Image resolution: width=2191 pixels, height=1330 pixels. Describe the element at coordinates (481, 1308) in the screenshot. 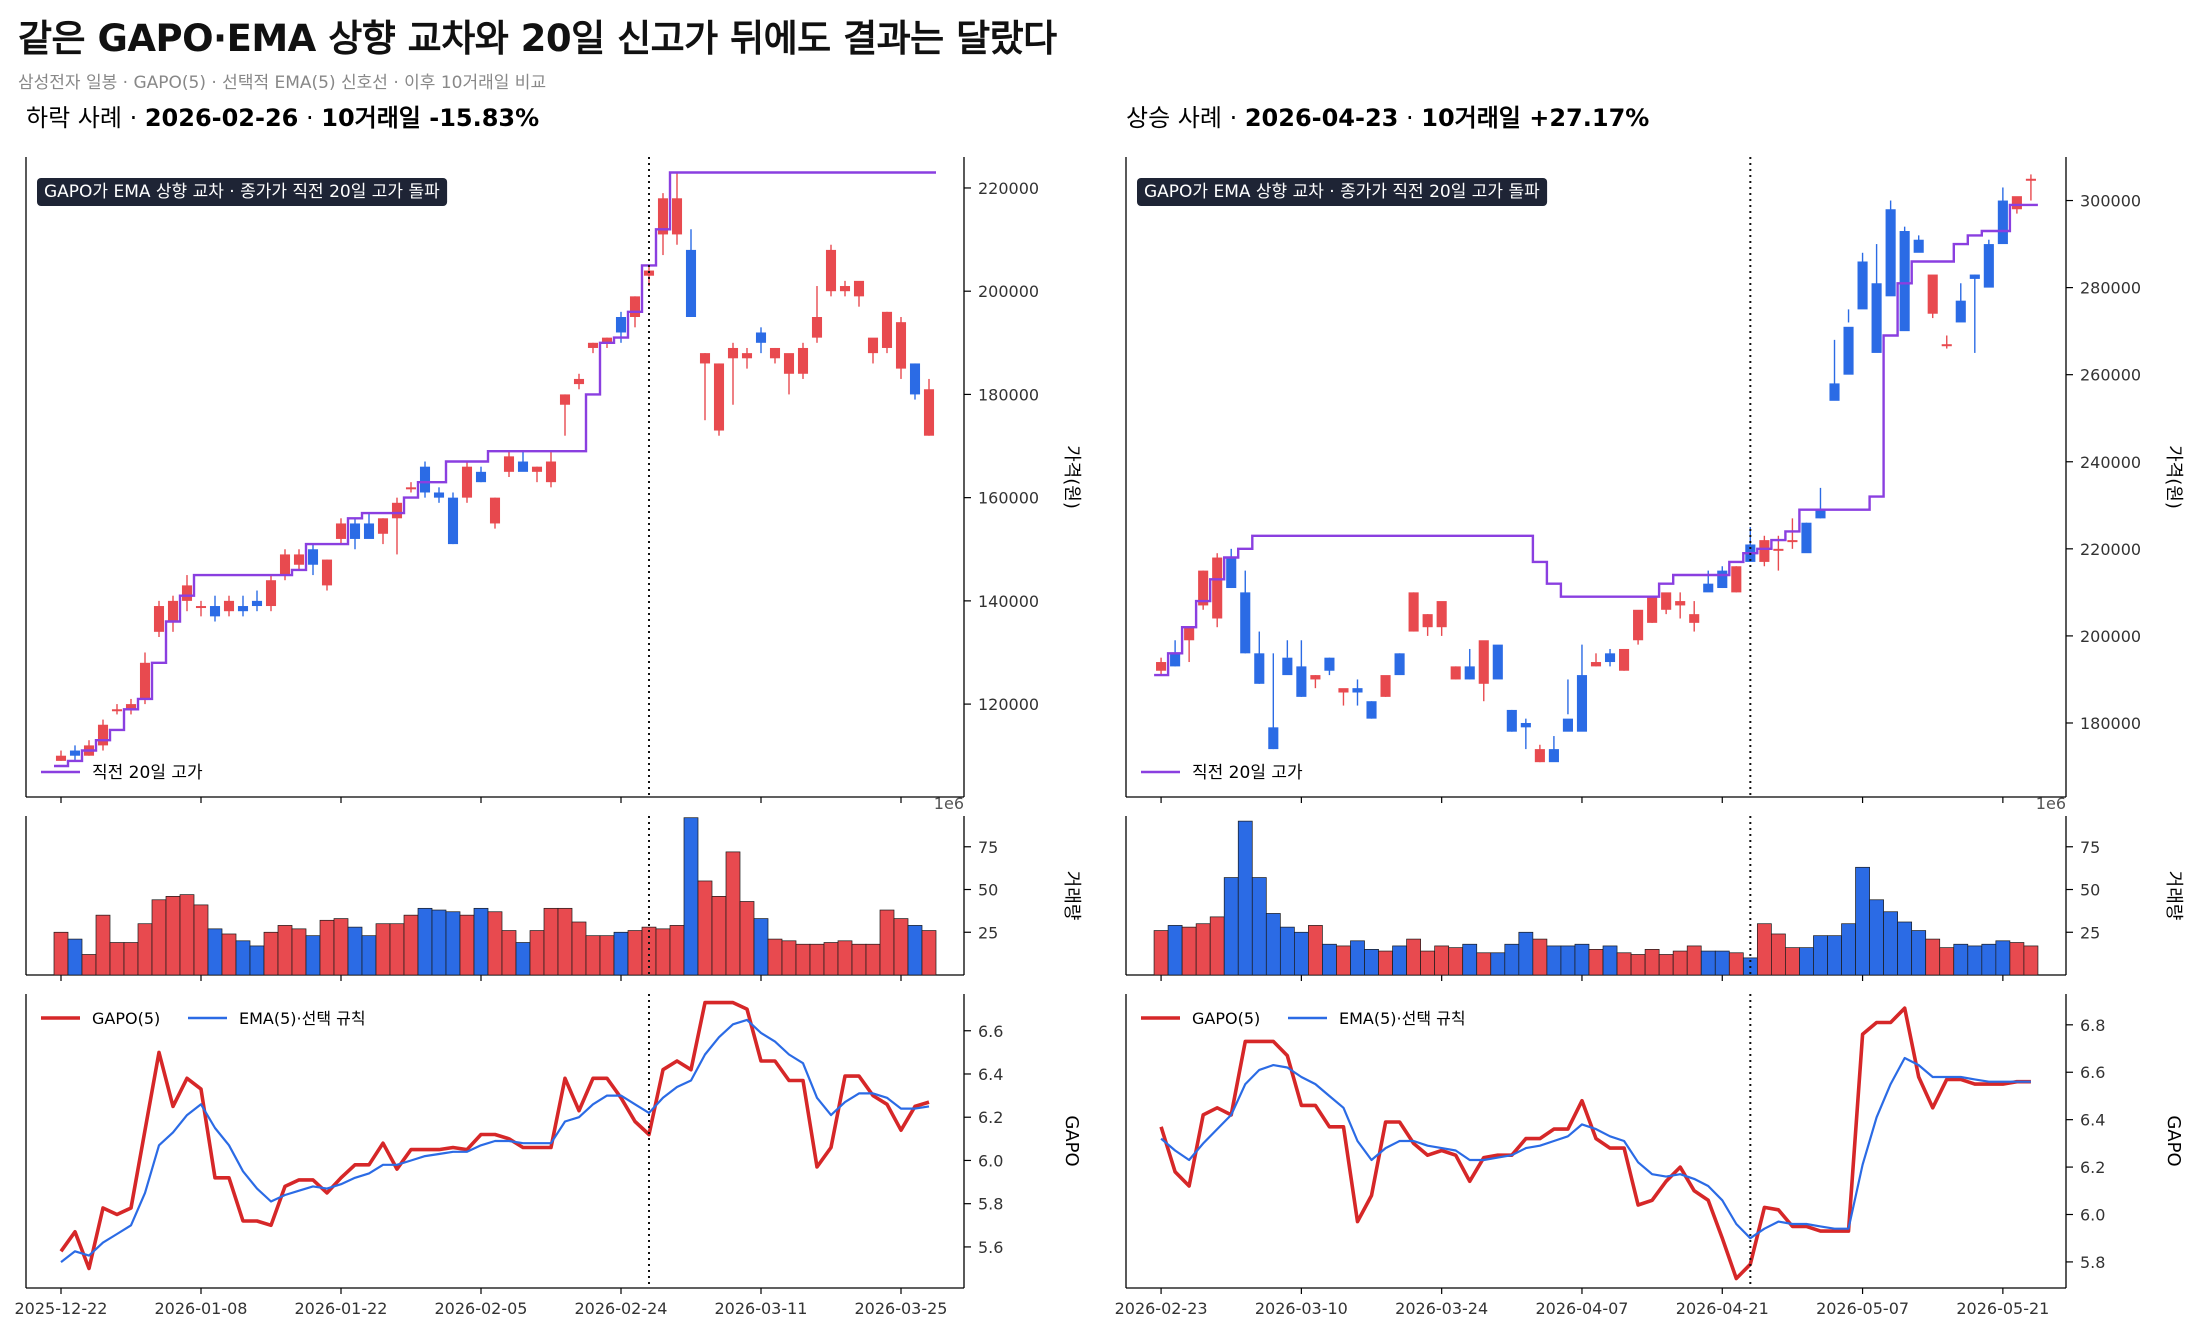

I see `x-tick-label: 2026-02-05` at that location.